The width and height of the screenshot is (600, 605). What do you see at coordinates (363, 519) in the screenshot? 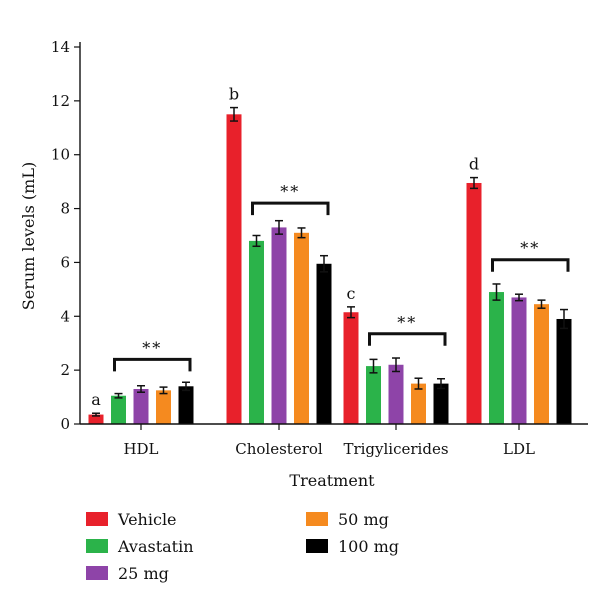
I see `legend-label: 50 mg` at bounding box center [363, 519].